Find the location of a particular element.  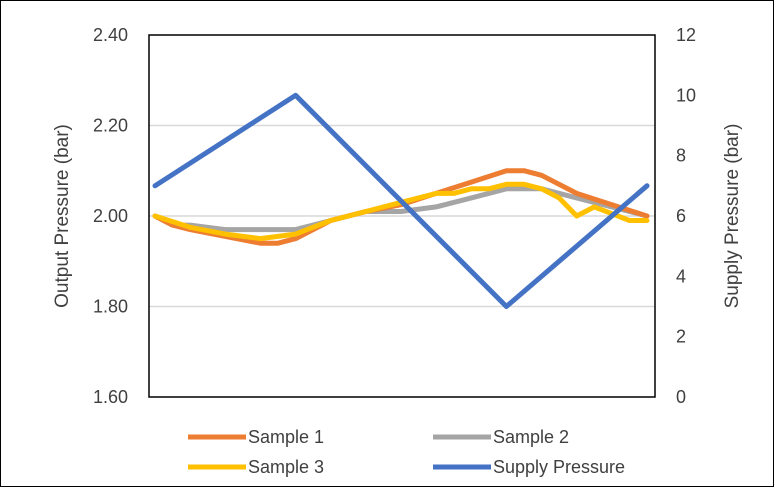

right-tick-label: 4 is located at coordinates (681, 276).